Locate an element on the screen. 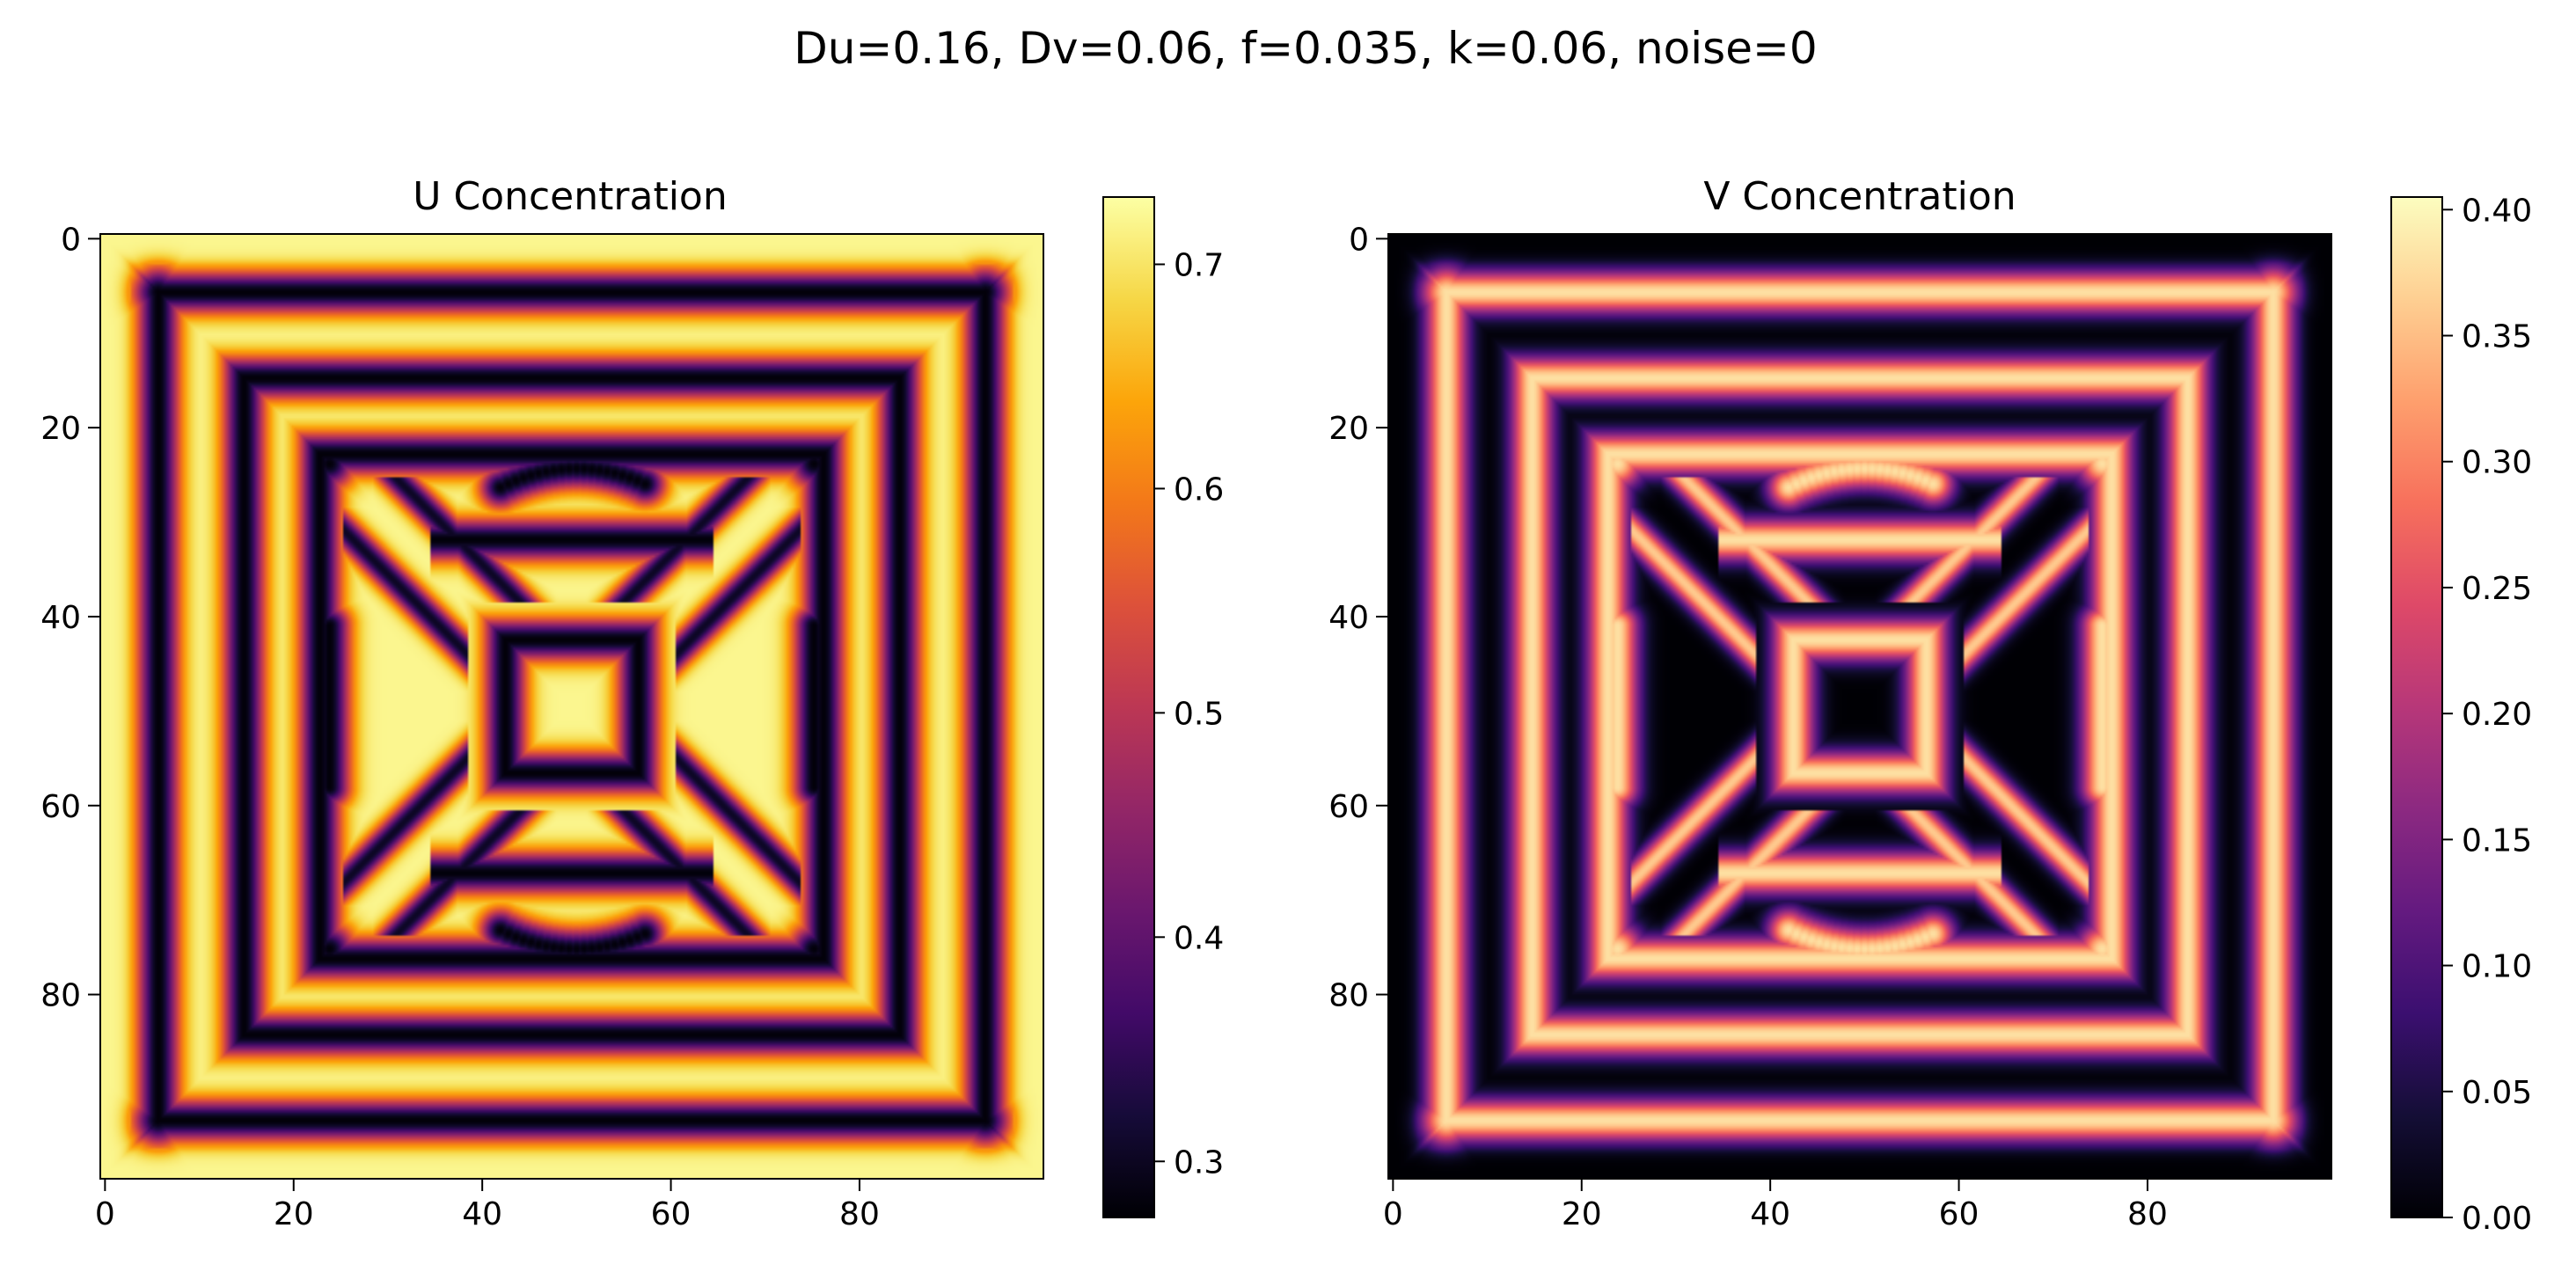  u-colorbar-tick-label: 0.3 is located at coordinates (1199, 1162).